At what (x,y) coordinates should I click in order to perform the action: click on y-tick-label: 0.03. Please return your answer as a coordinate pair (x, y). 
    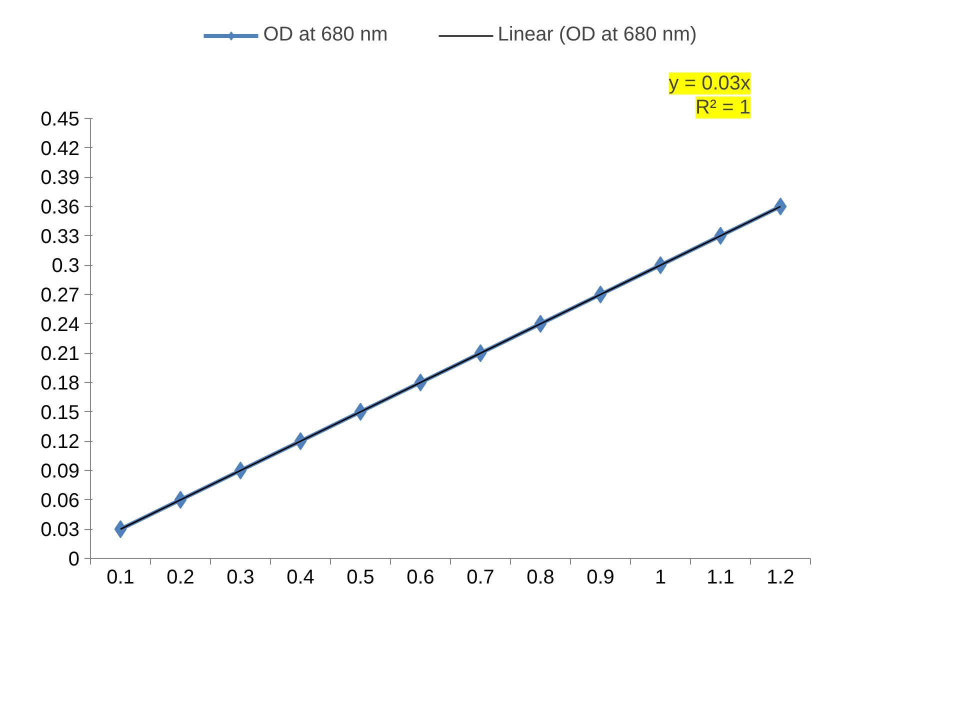
    Looking at the image, I should click on (60, 530).